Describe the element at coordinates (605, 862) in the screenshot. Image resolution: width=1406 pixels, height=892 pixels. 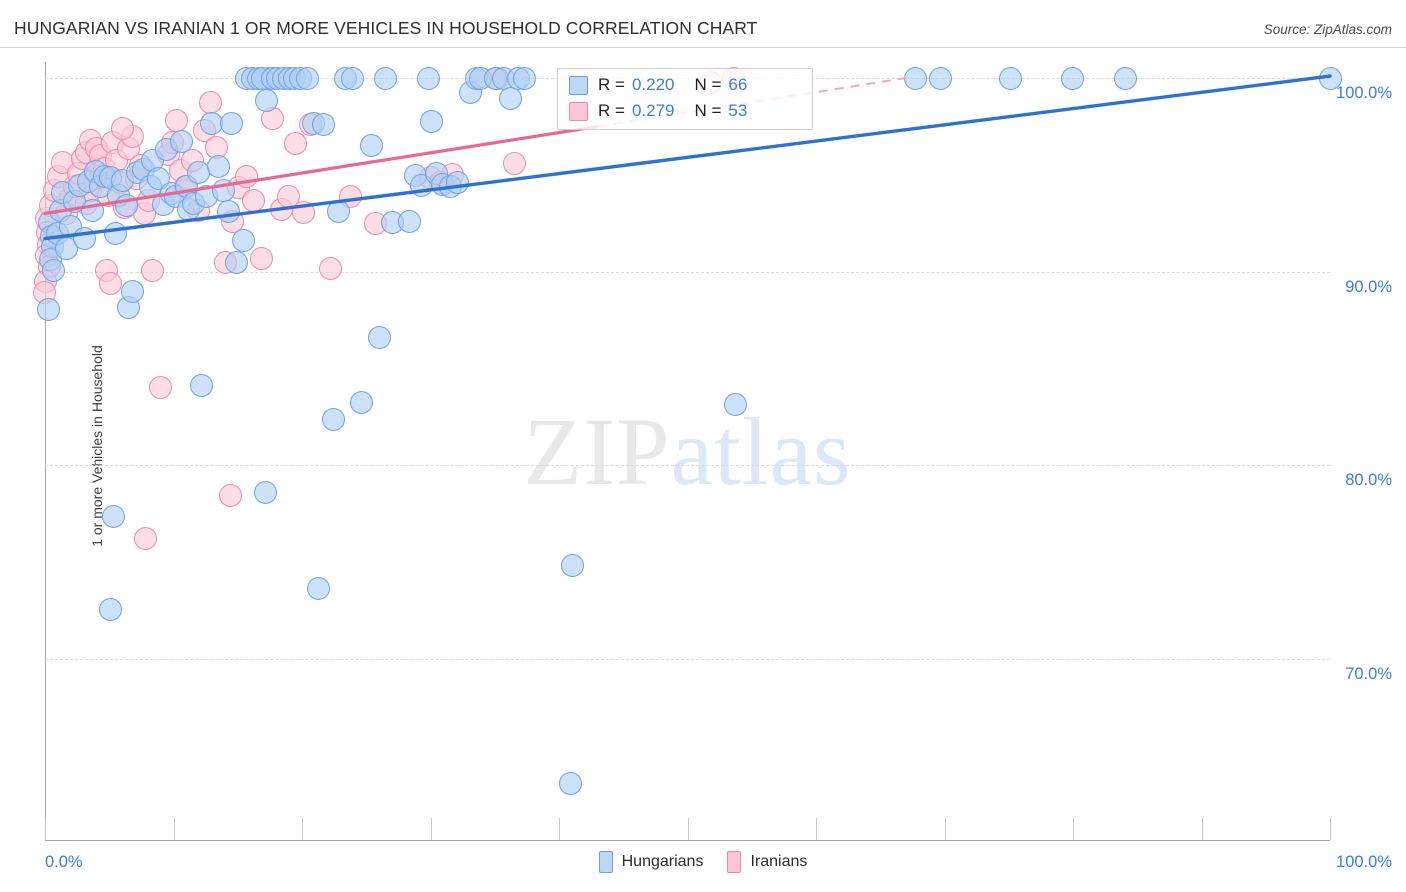
I see `series-swatch-hungarians` at that location.